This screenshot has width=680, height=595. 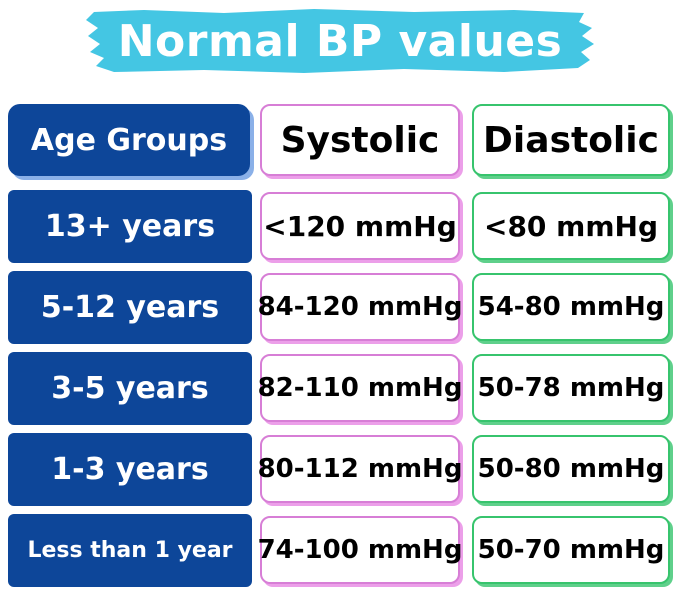 I want to click on header-diastolic: Diastolic, so click(x=571, y=140).